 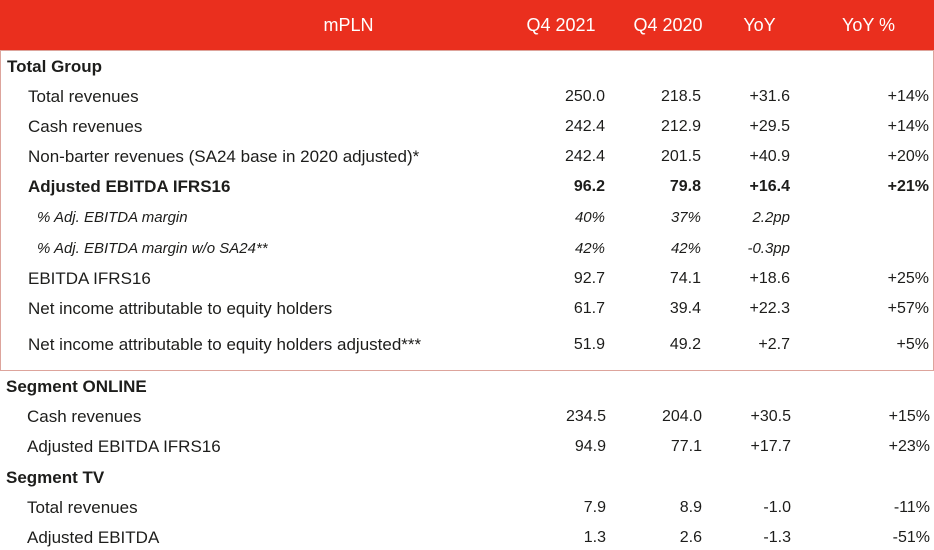 What do you see at coordinates (467, 536) in the screenshot?
I see `table-row: Adjusted EBITDA 1.3 2.6 -1.3 -51%` at bounding box center [467, 536].